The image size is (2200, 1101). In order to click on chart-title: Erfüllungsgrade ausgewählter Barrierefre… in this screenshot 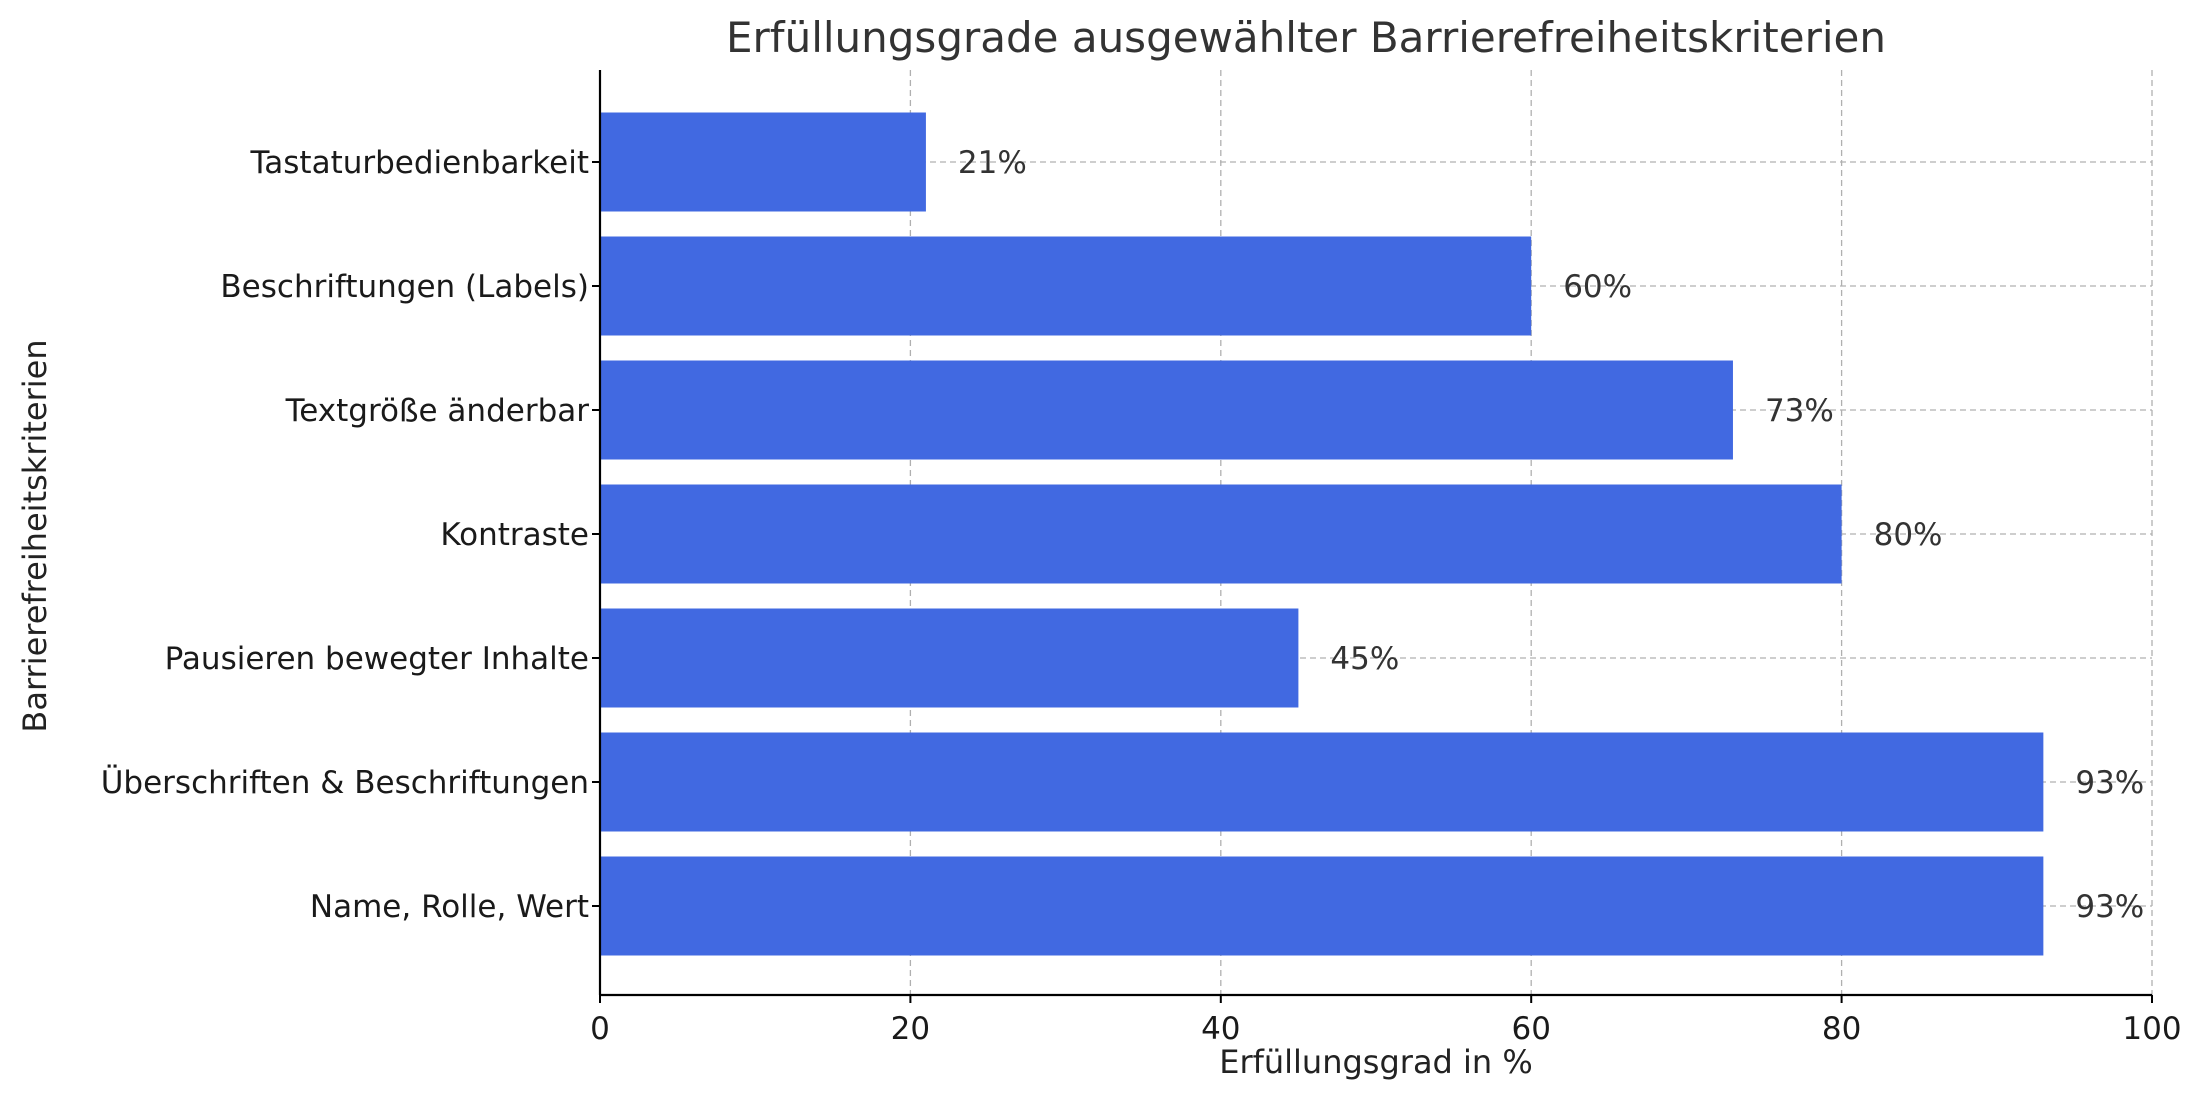, I will do `click(1306, 37)`.